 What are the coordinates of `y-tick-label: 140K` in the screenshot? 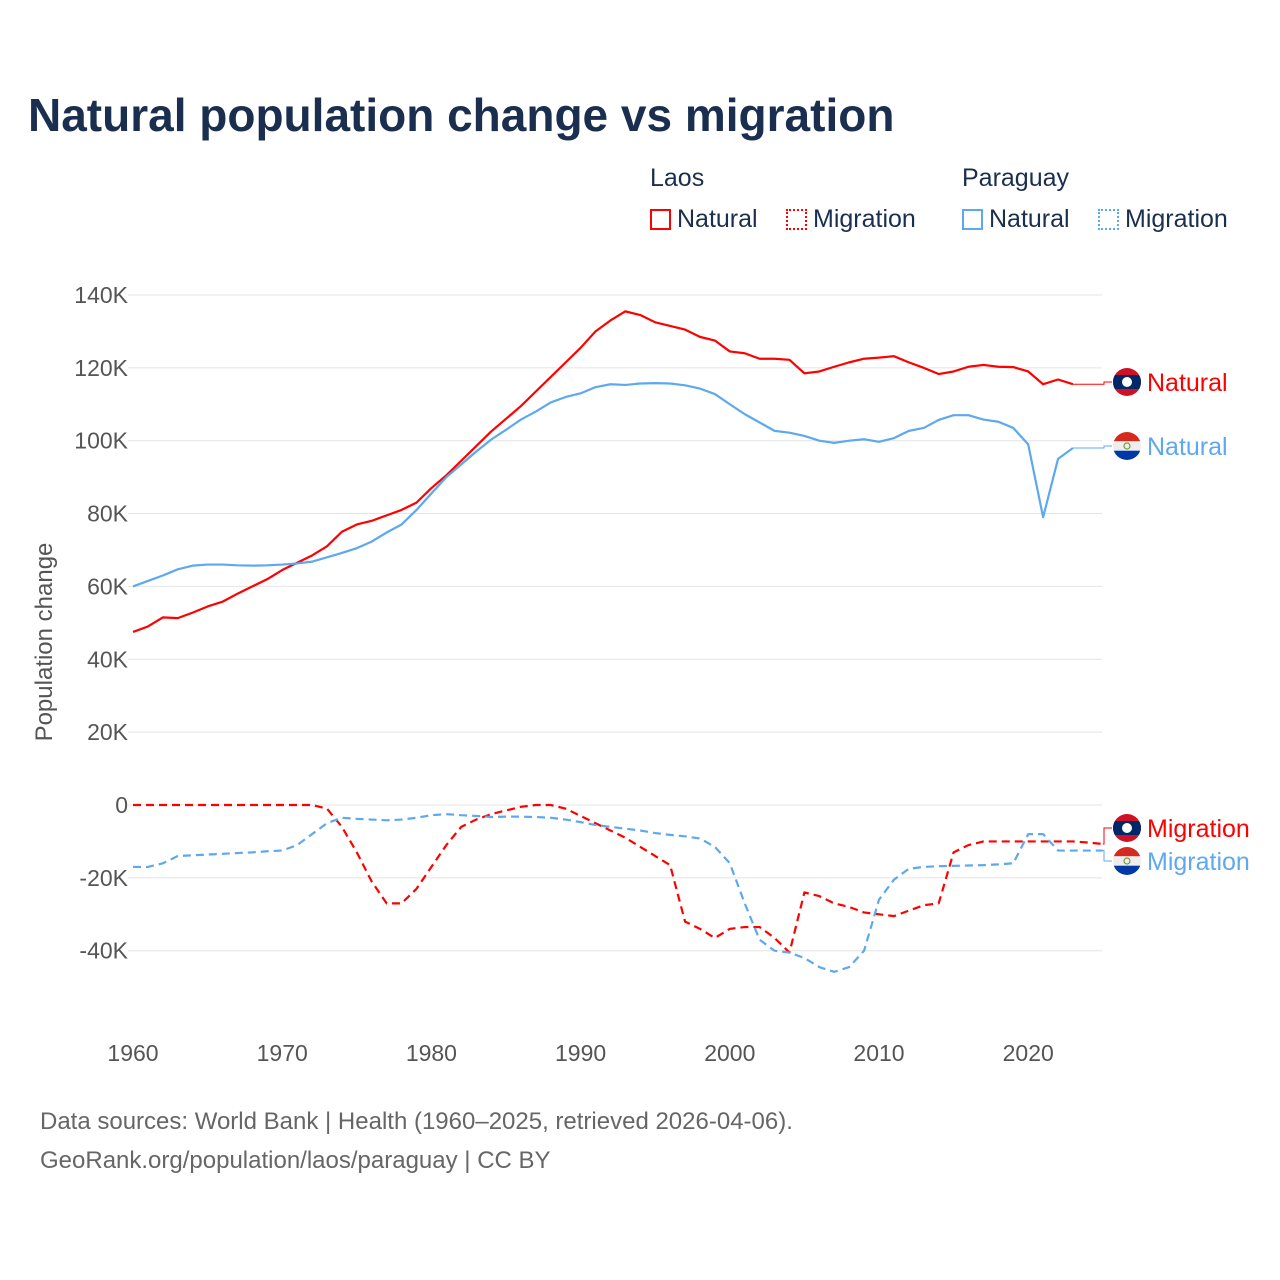 It's located at (101, 295).